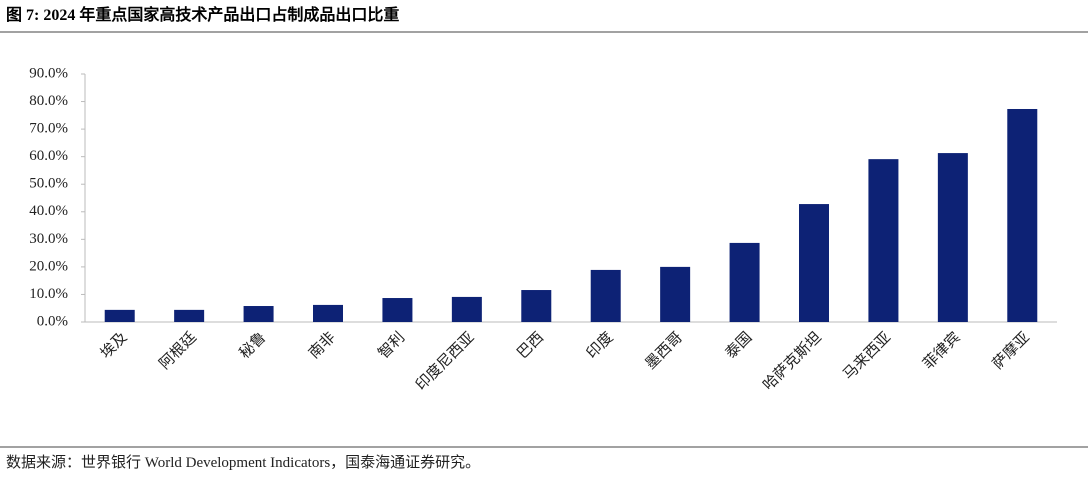 The image size is (1088, 481). What do you see at coordinates (322, 345) in the screenshot?
I see `x-tick-label: 南非` at bounding box center [322, 345].